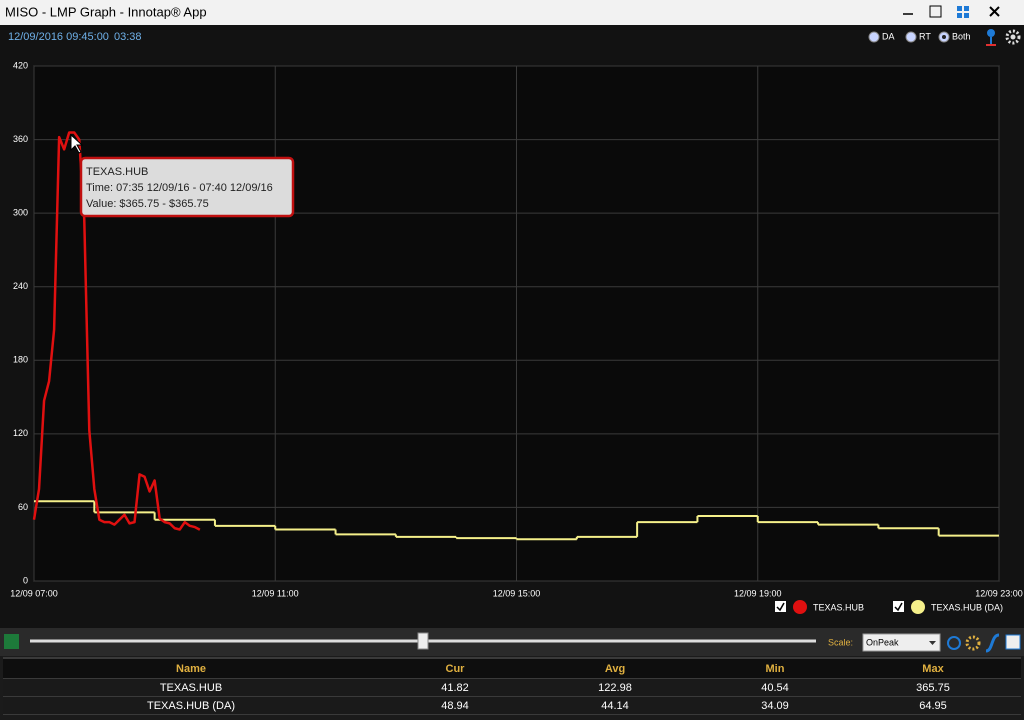  What do you see at coordinates (455, 706) in the screenshot?
I see `table-cell: 48.94` at bounding box center [455, 706].